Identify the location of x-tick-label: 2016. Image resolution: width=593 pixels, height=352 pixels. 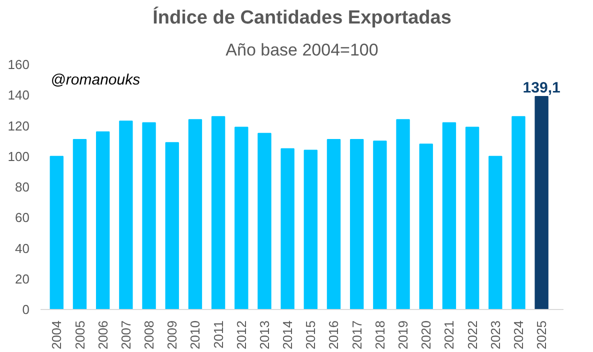
(334, 335).